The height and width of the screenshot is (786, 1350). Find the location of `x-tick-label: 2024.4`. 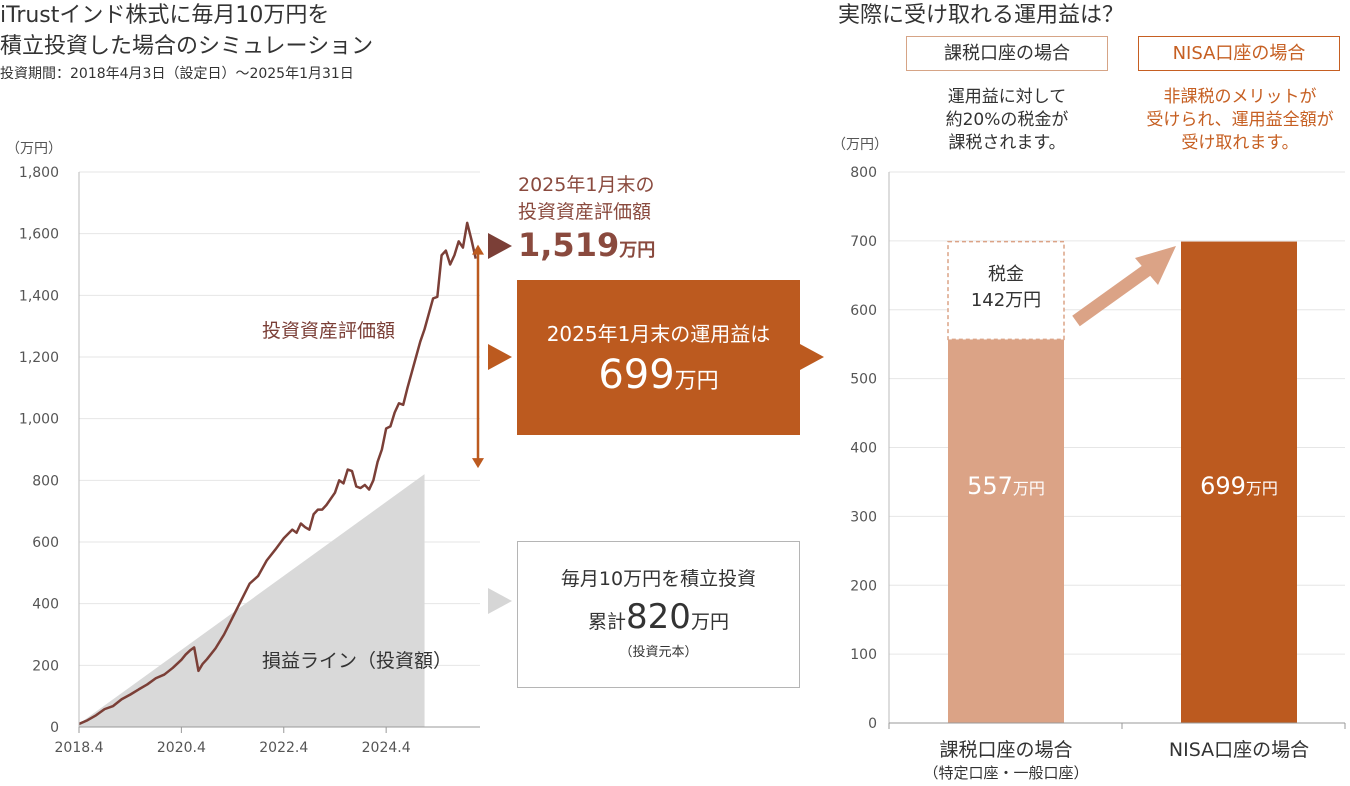

x-tick-label: 2024.4 is located at coordinates (386, 748).